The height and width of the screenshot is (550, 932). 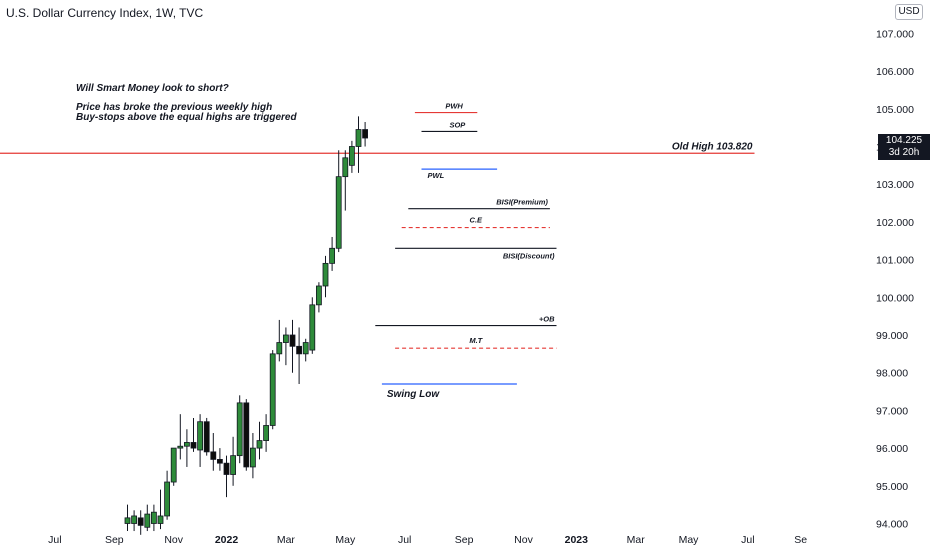 I want to click on price-tick-label: 106.000, so click(x=895, y=72).